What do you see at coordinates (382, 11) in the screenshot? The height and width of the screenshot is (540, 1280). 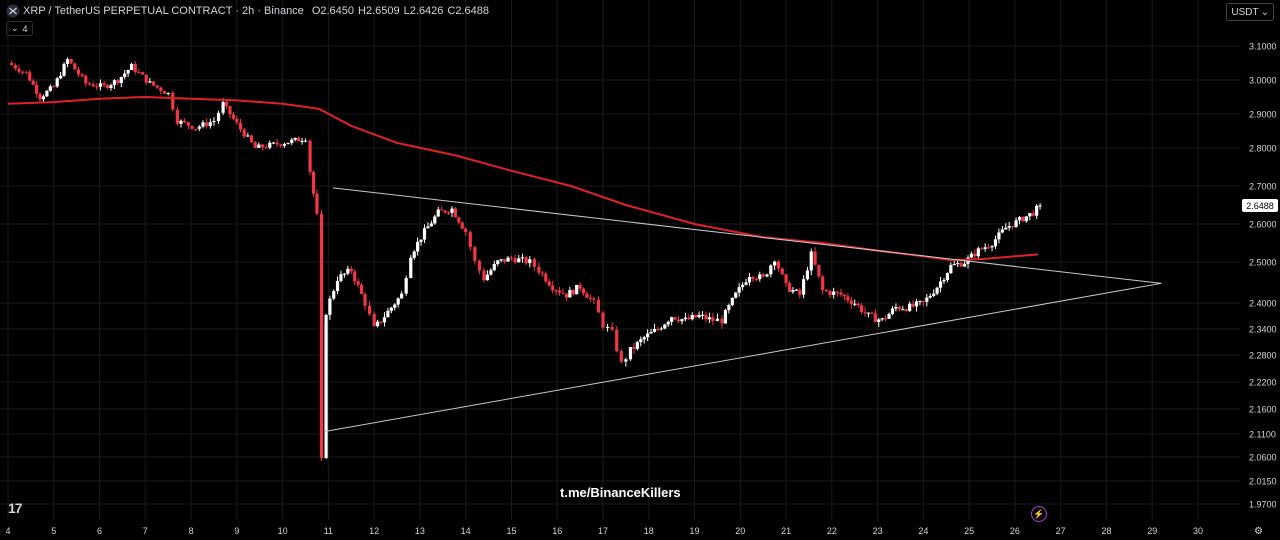 I see `high-value: 2.6509` at bounding box center [382, 11].